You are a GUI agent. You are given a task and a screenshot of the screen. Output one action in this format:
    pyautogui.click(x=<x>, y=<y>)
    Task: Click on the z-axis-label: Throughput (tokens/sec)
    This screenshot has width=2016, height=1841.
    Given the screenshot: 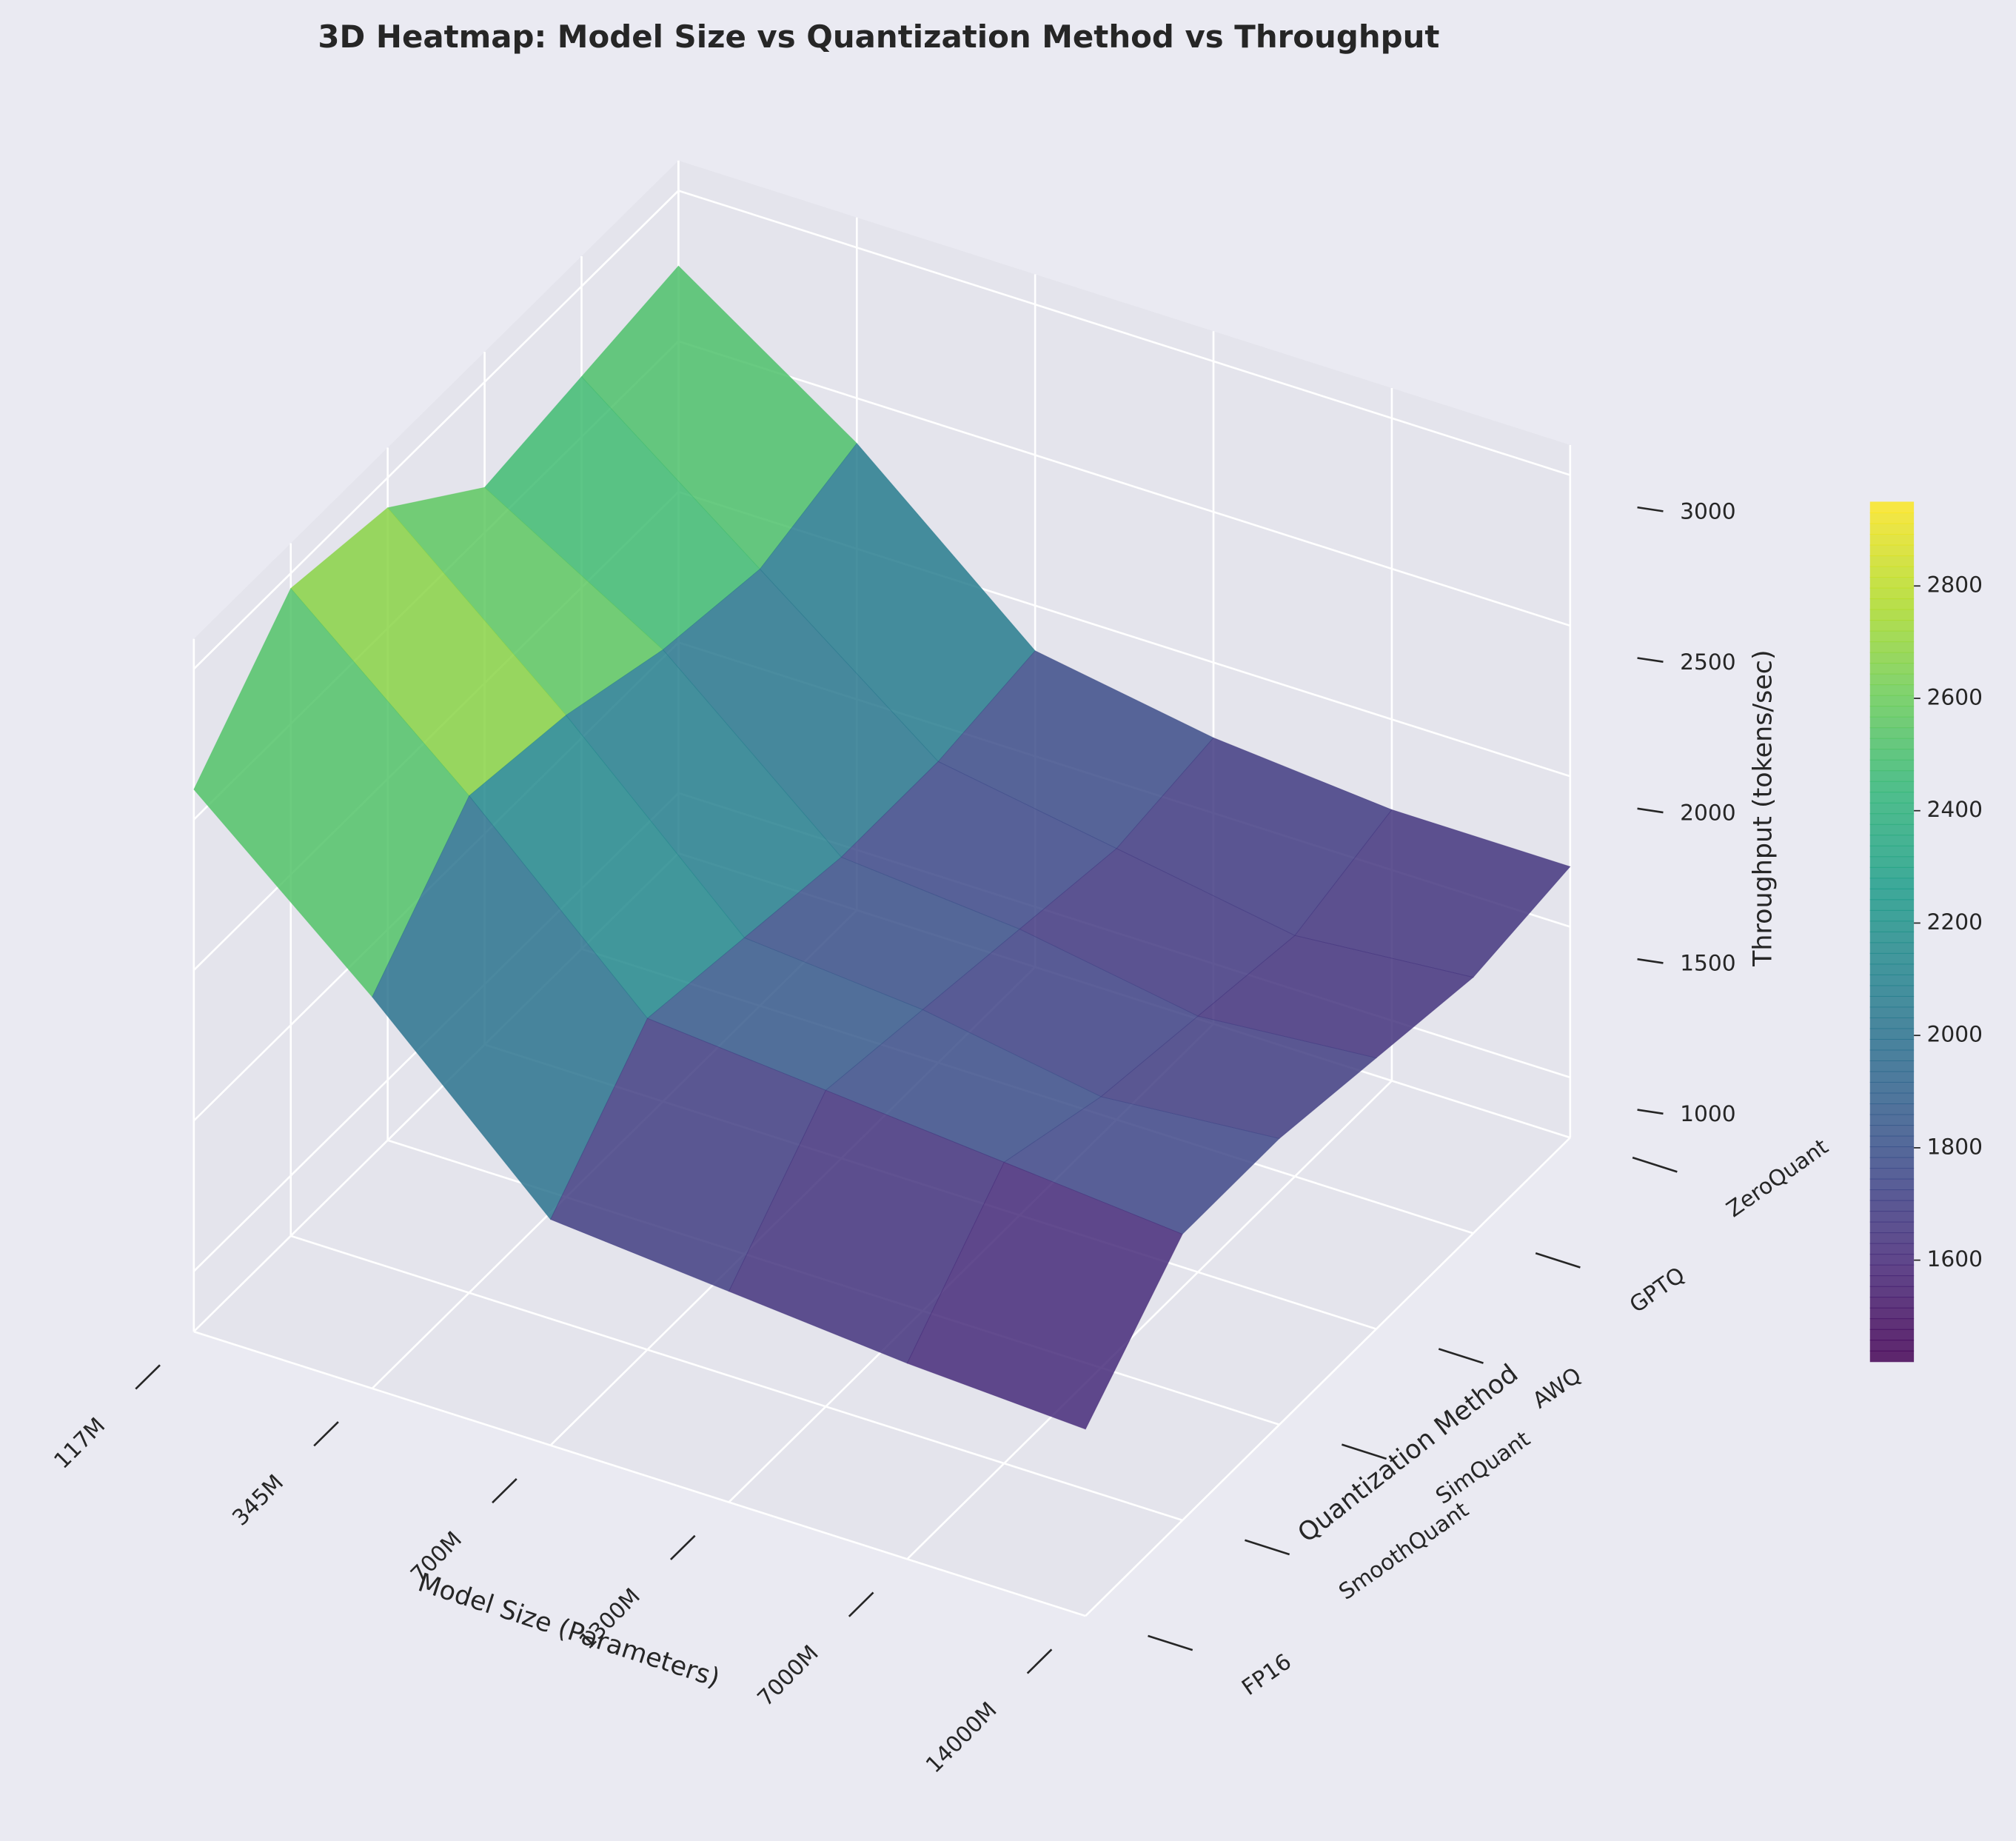 What is the action you would take?
    pyautogui.click(x=1763, y=808)
    